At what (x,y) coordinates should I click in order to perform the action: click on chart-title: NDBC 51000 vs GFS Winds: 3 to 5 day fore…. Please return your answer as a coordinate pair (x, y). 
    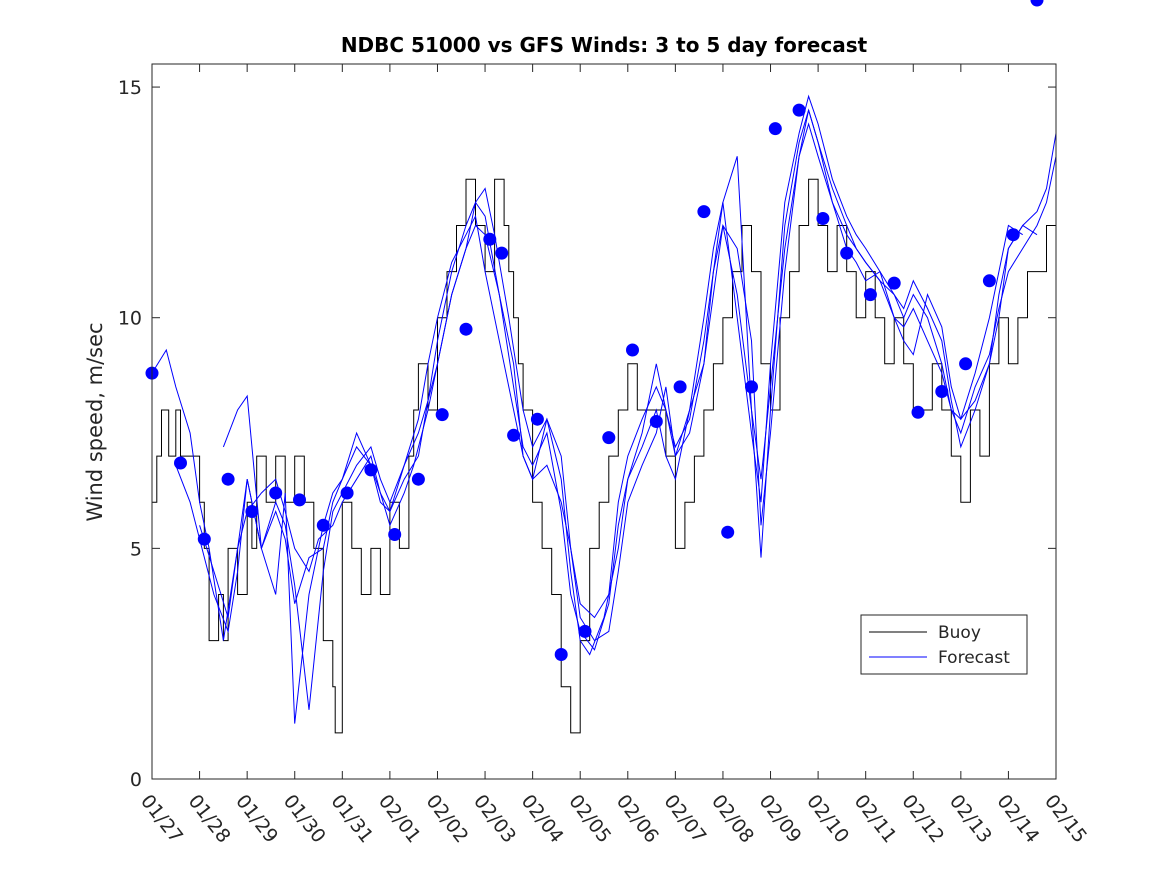
    Looking at the image, I should click on (604, 45).